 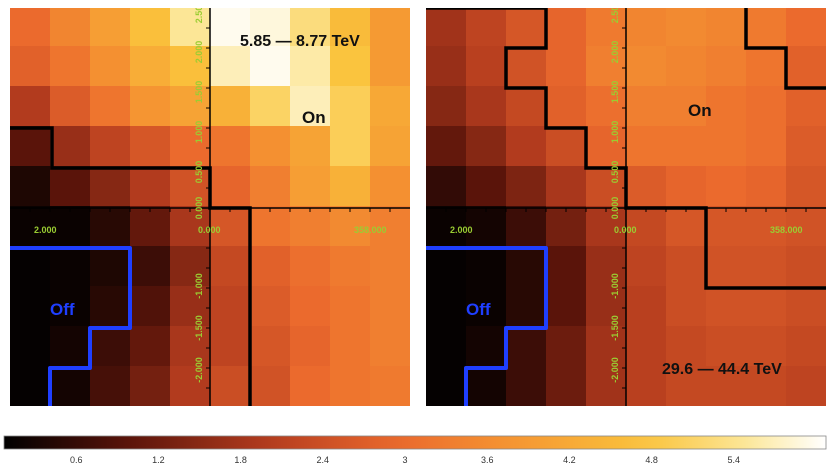 I want to click on y-tick-label: 0.000, so click(x=615, y=208).